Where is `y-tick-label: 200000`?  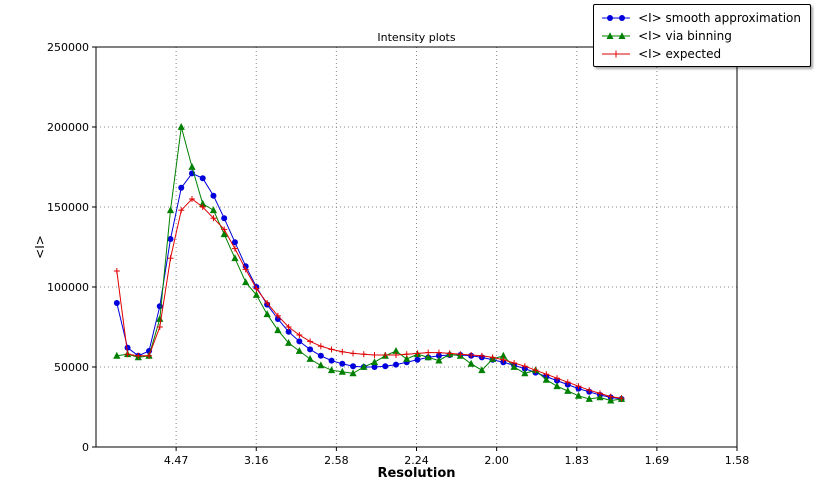
y-tick-label: 200000 is located at coordinates (68, 127).